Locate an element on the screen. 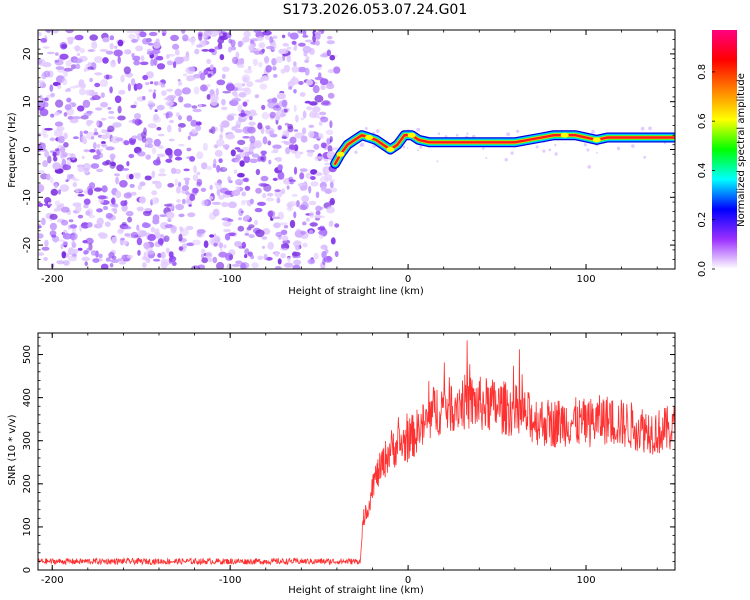 This screenshot has height=600, width=750. snr-x-label: Height of straight line (km) is located at coordinates (356, 590).